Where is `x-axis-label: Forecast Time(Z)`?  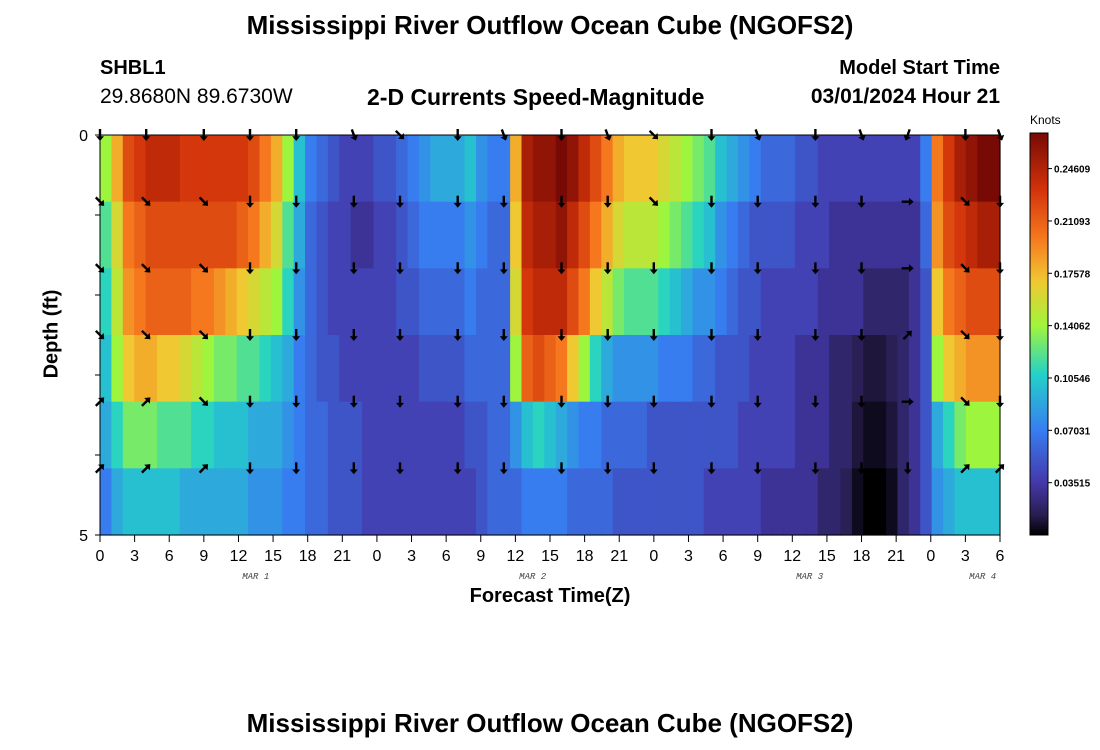
x-axis-label: Forecast Time(Z) is located at coordinates (550, 596).